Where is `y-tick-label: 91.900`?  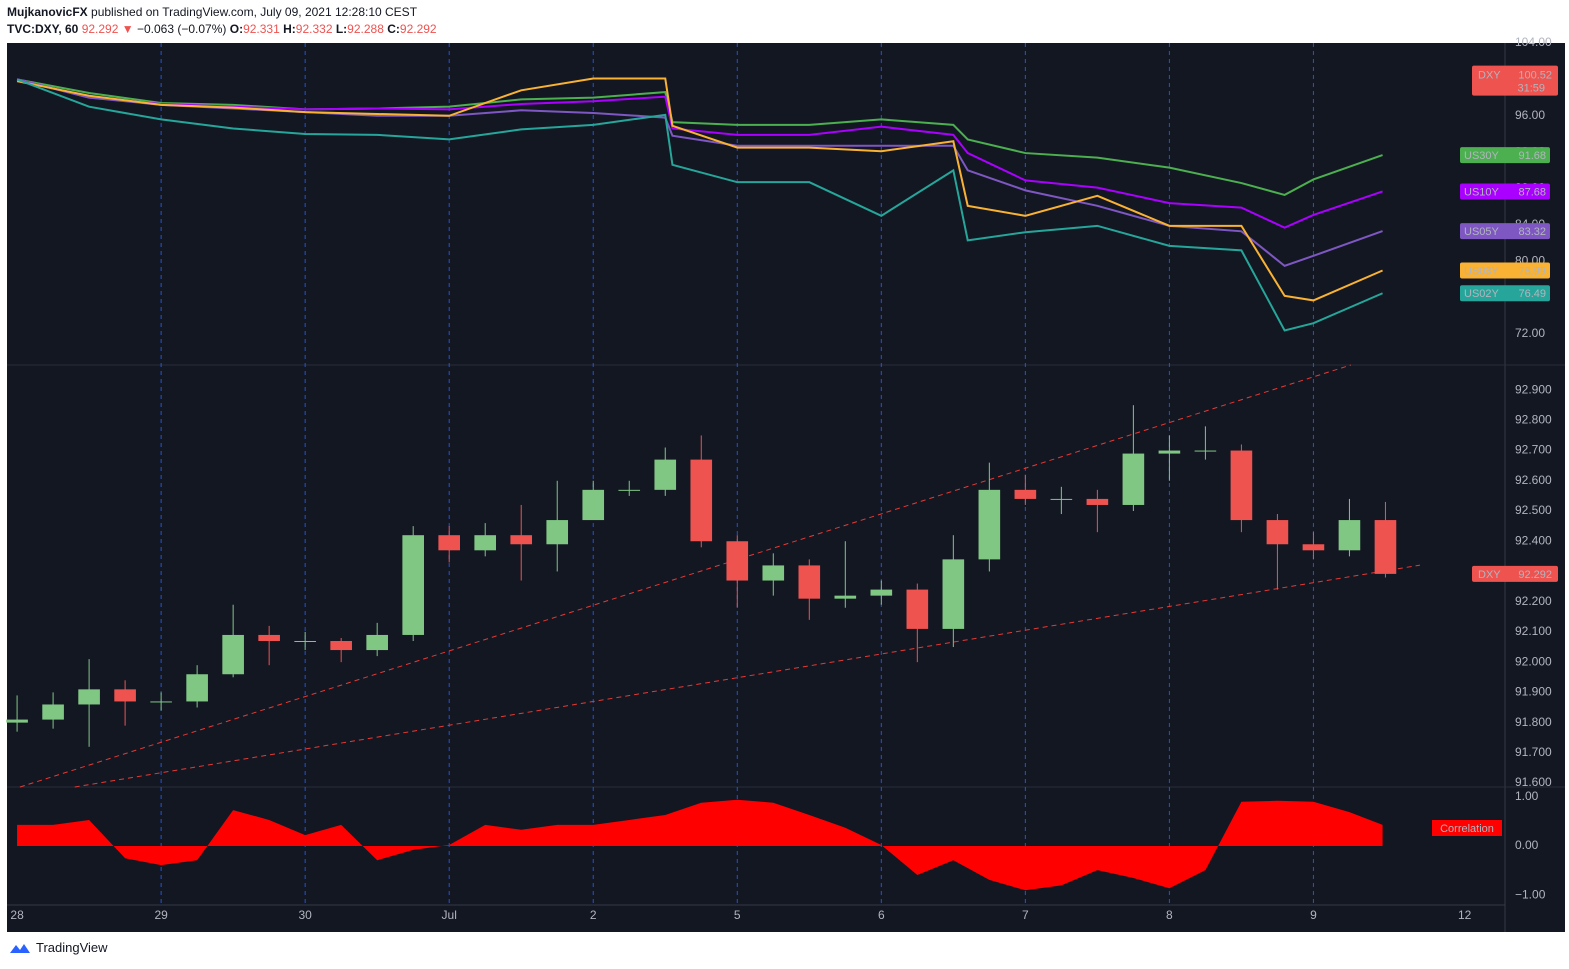
y-tick-label: 91.900 is located at coordinates (1533, 692).